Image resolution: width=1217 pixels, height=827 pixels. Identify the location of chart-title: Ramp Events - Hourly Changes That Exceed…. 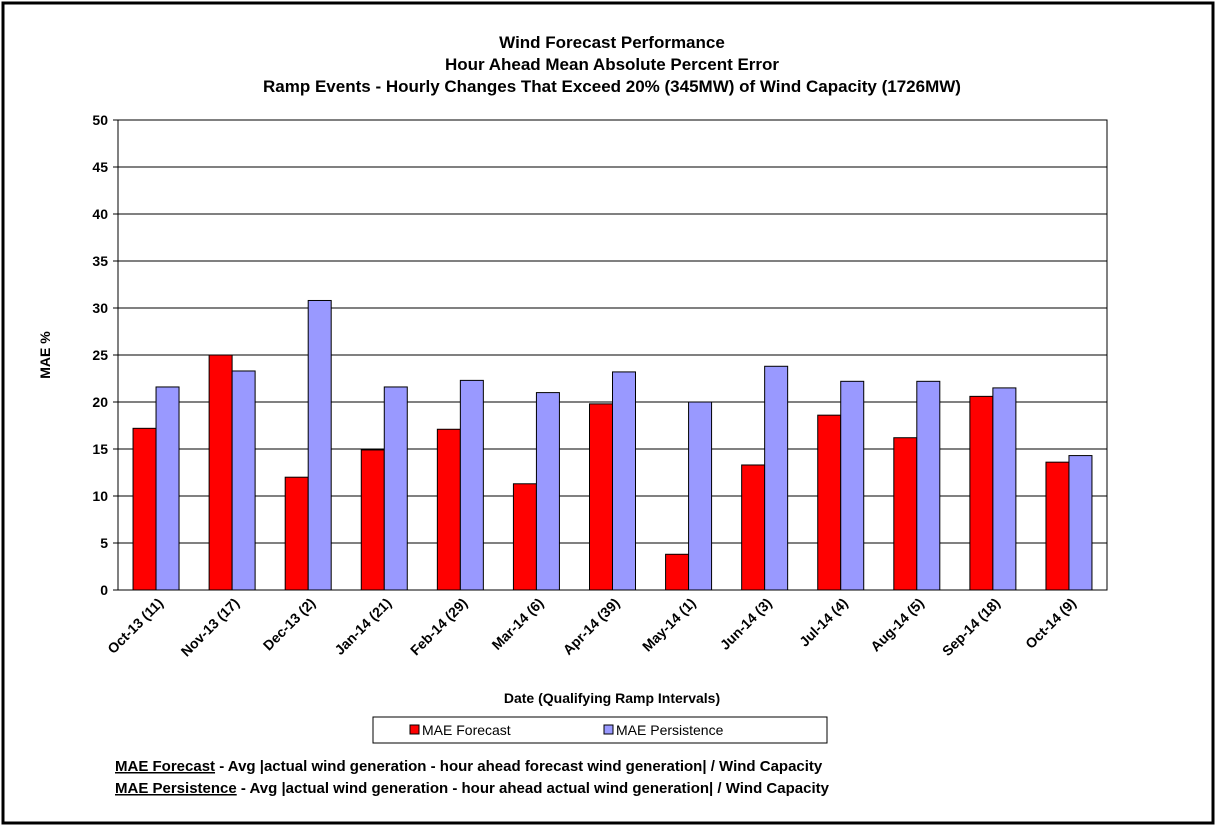
(612, 86).